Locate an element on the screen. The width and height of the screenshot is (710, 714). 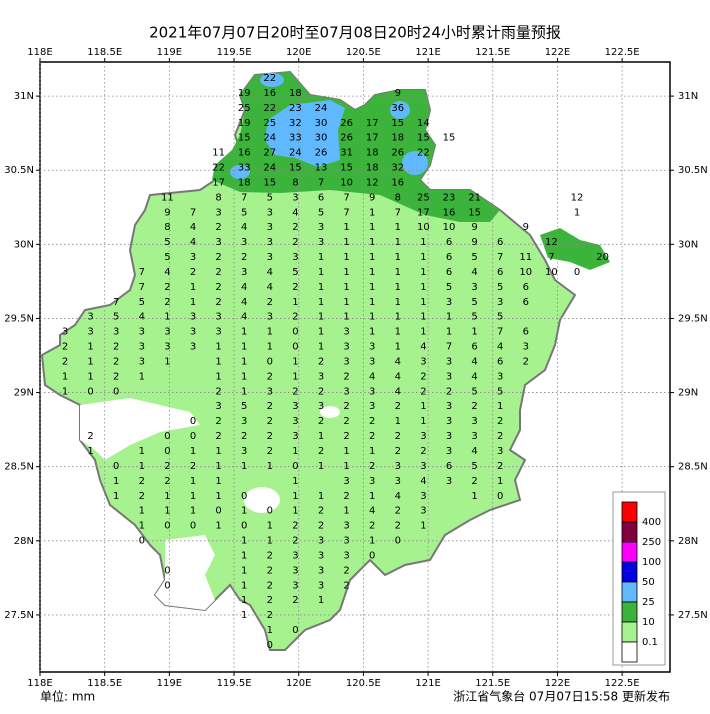
station-value: 6 is located at coordinates (449, 242).